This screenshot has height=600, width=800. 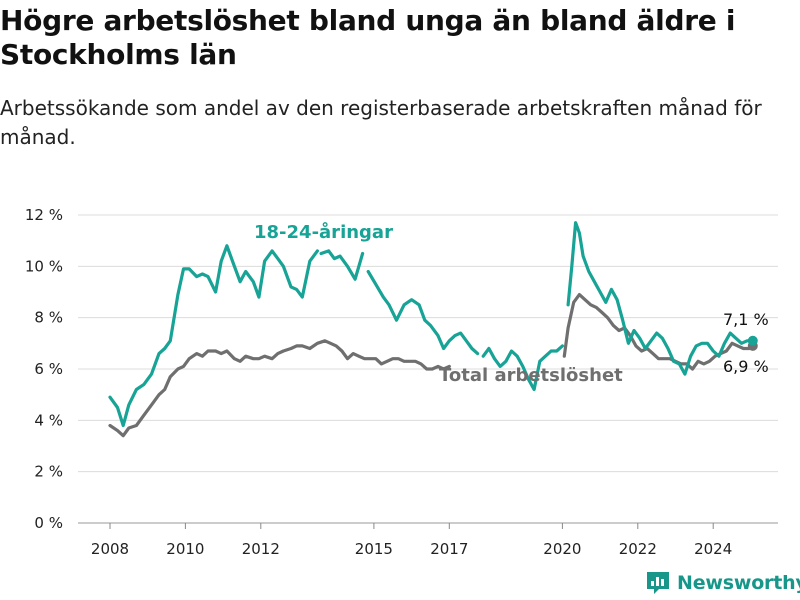 I want to click on end-label-18-24: 7,1 %, so click(x=746, y=319).